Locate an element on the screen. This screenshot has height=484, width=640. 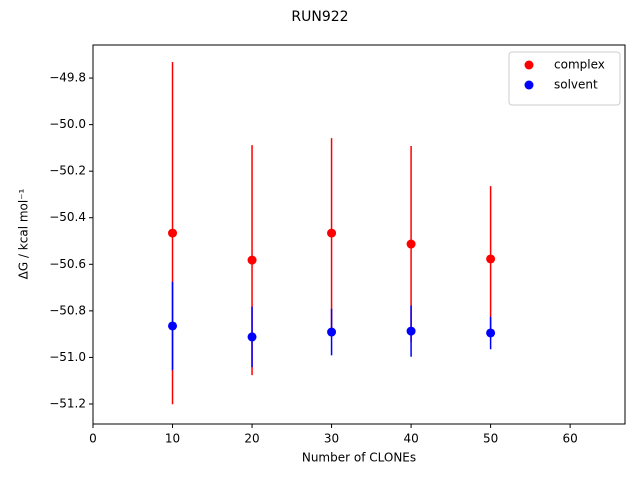
y-tick-label: −50.4 is located at coordinates (67, 217).